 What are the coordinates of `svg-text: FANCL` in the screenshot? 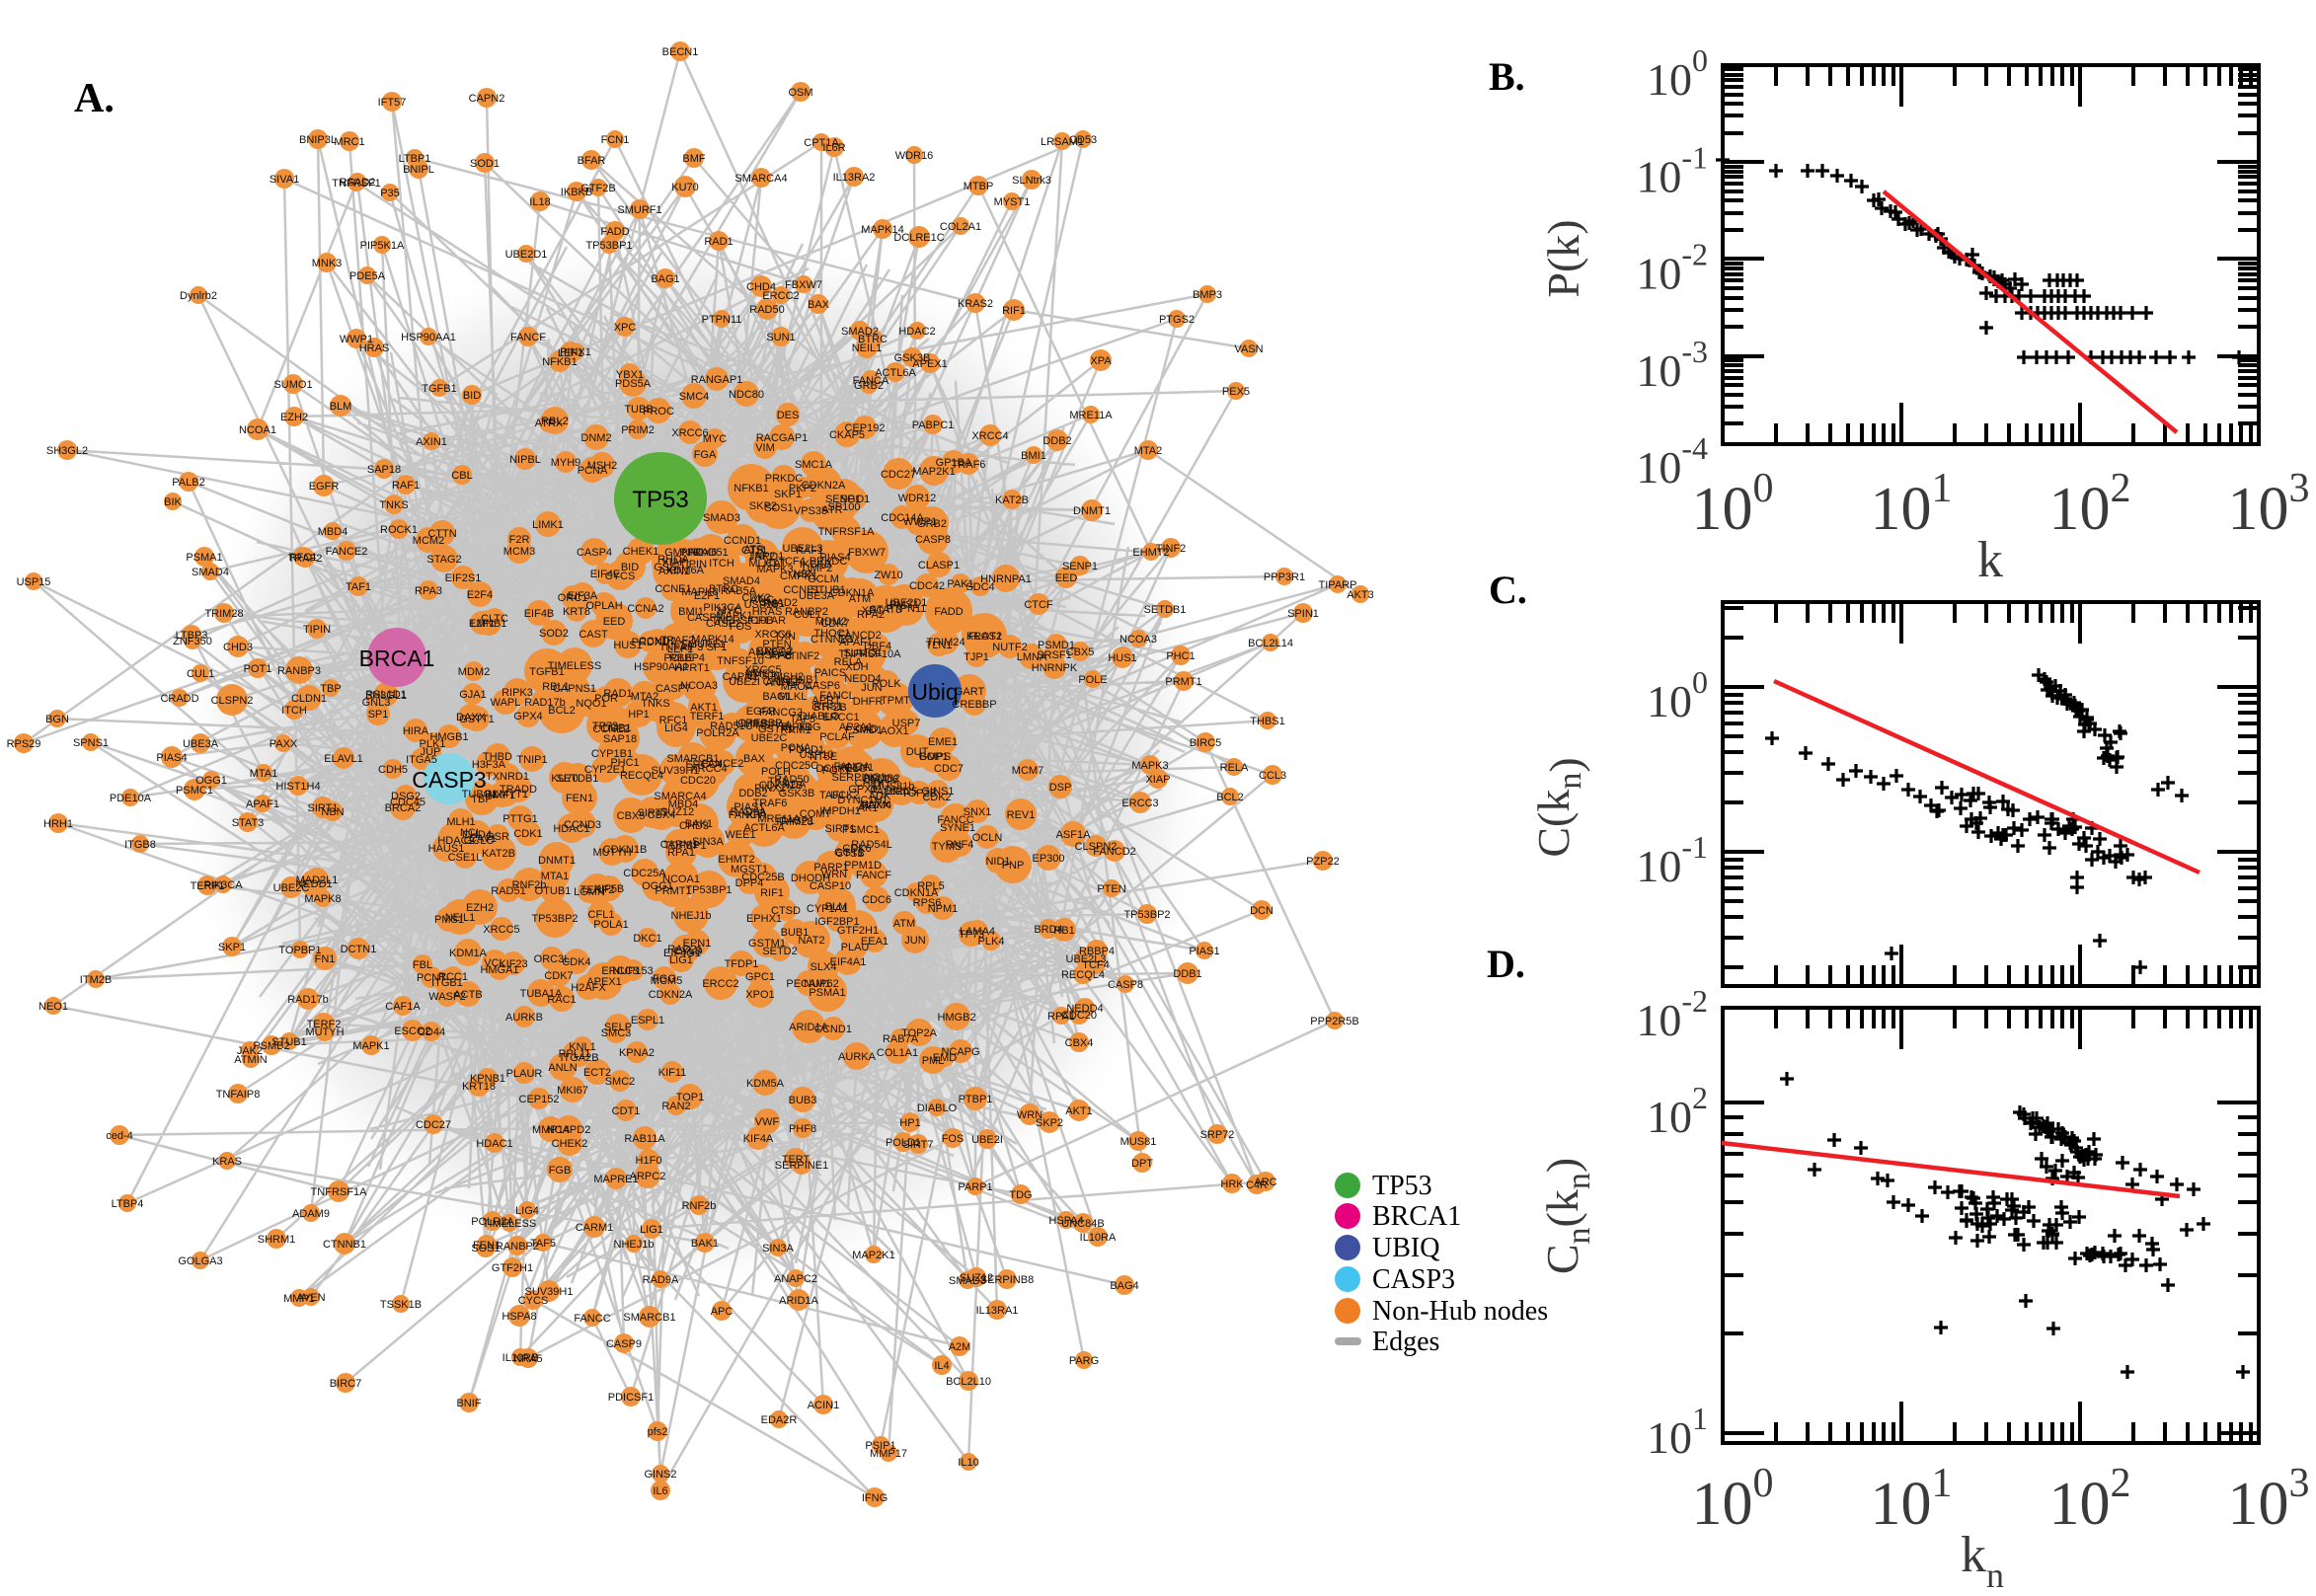 It's located at (836, 696).